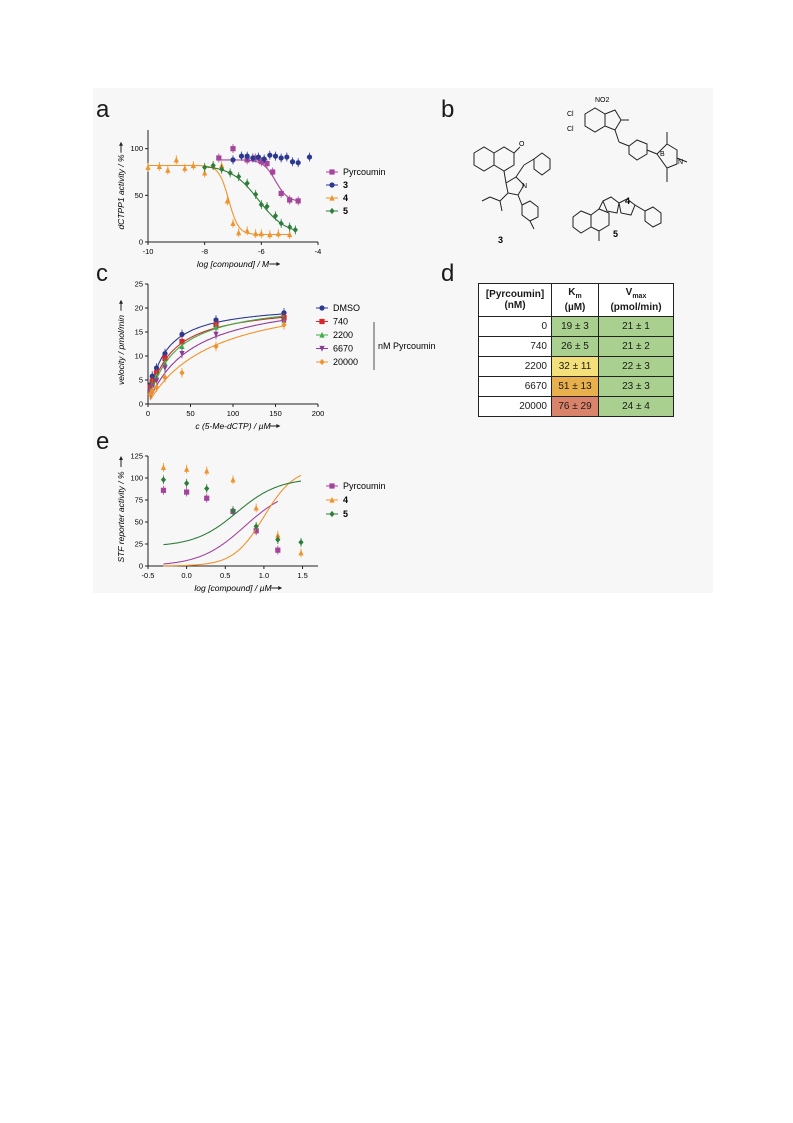 The width and height of the screenshot is (793, 1123). I want to click on cell-km: 32 ± 11, so click(575, 366).